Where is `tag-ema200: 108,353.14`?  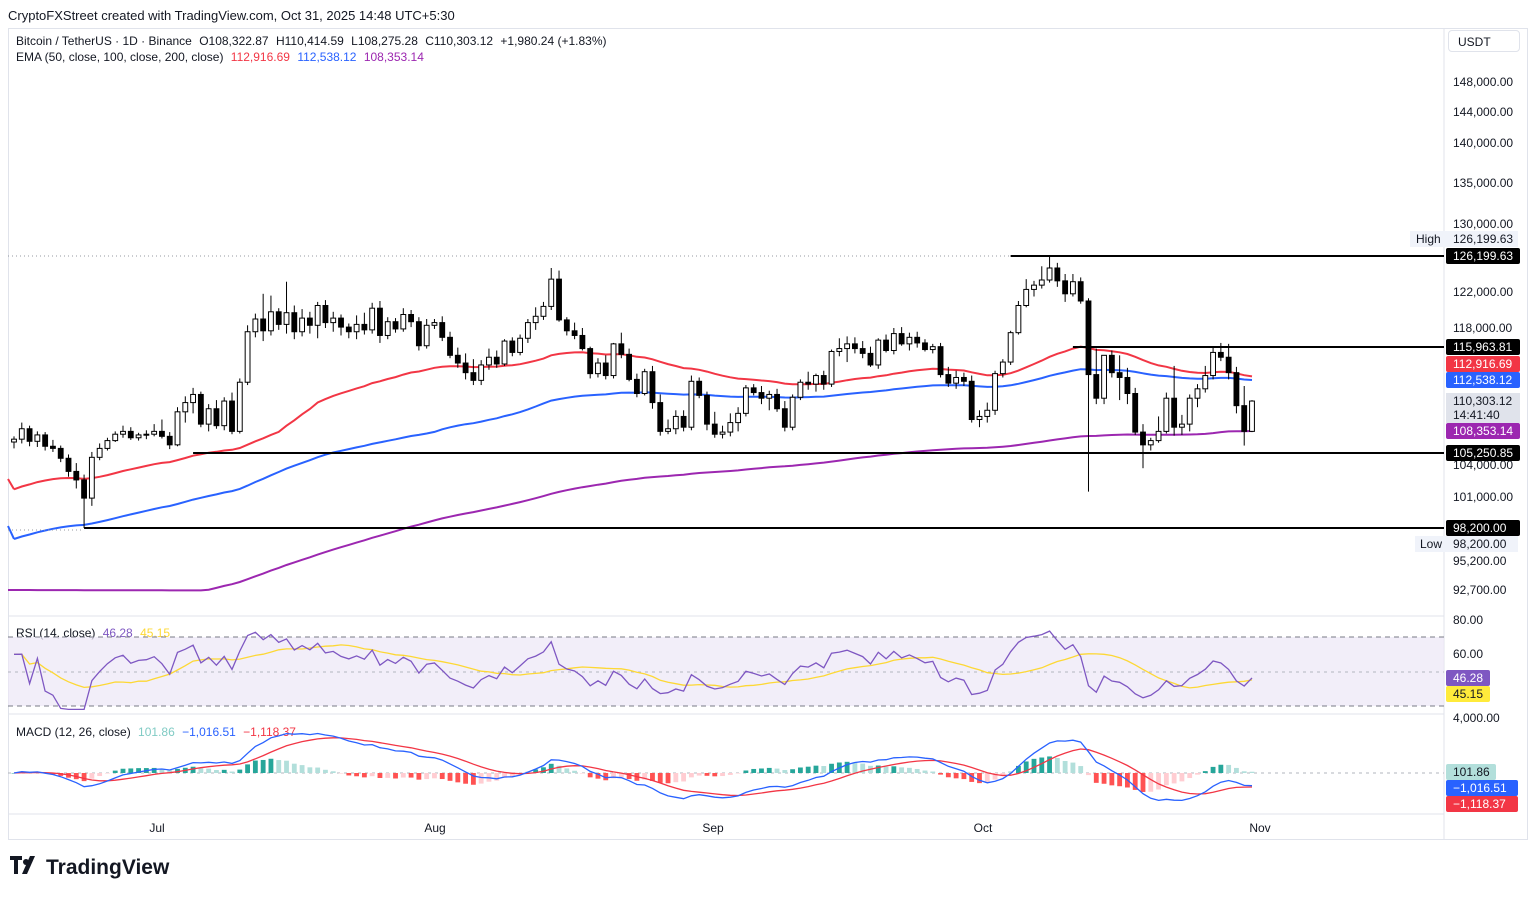
tag-ema200: 108,353.14 is located at coordinates (1483, 431).